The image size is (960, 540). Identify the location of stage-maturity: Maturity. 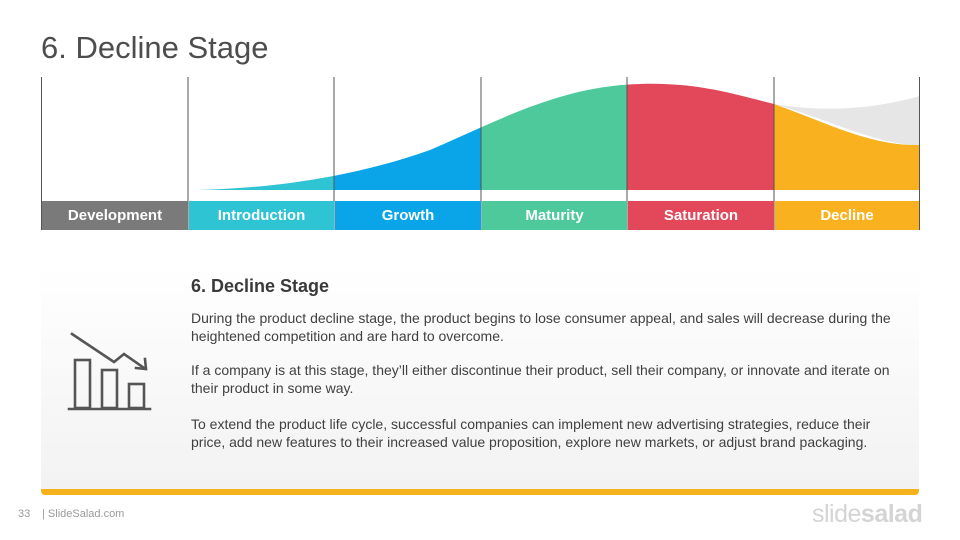
(554, 215).